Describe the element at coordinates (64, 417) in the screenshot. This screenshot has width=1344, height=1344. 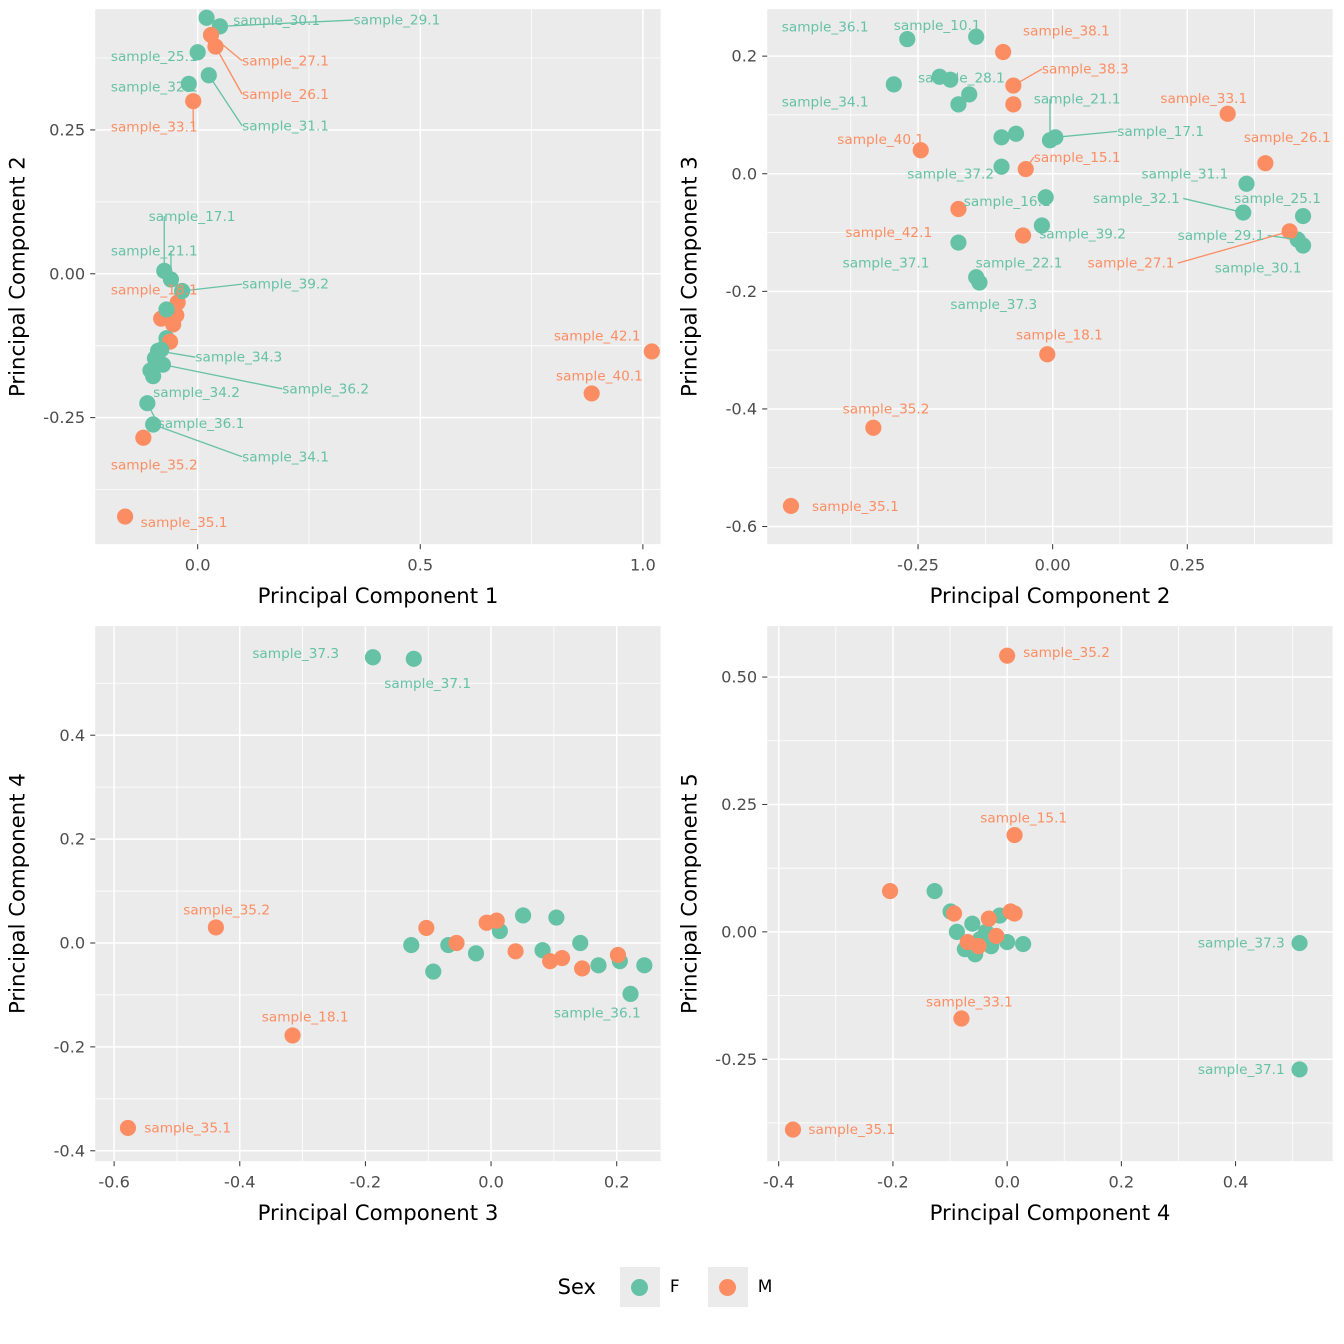
I see `y-tick-label: -0.25` at that location.